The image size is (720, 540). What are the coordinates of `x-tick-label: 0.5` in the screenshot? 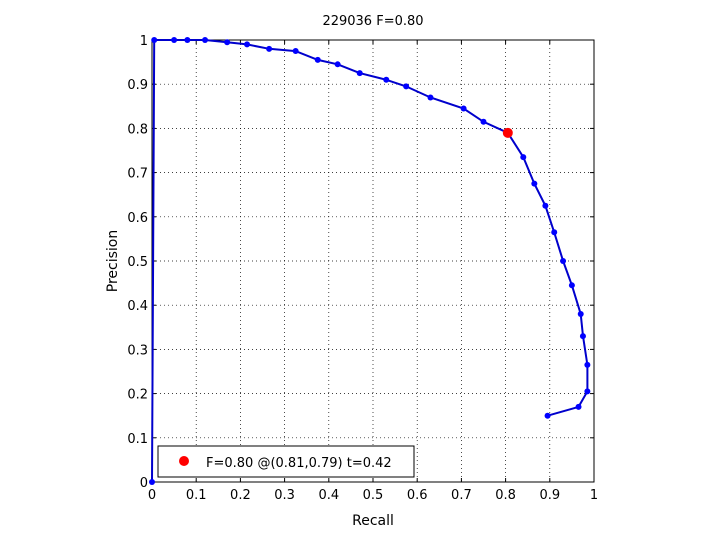 It's located at (373, 495).